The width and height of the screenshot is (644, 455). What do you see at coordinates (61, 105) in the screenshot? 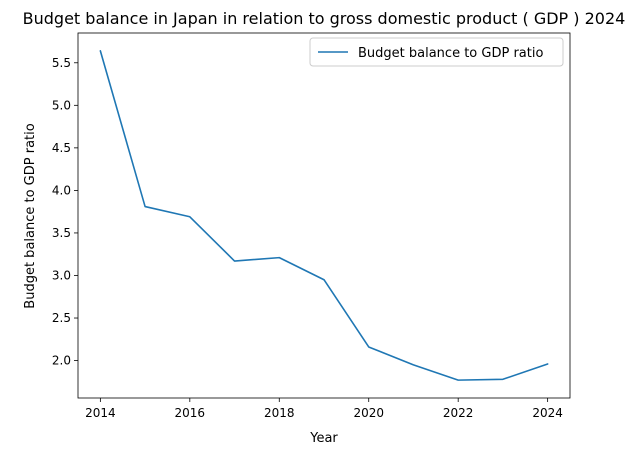
I see `y-tick-label: 5.0` at bounding box center [61, 105].